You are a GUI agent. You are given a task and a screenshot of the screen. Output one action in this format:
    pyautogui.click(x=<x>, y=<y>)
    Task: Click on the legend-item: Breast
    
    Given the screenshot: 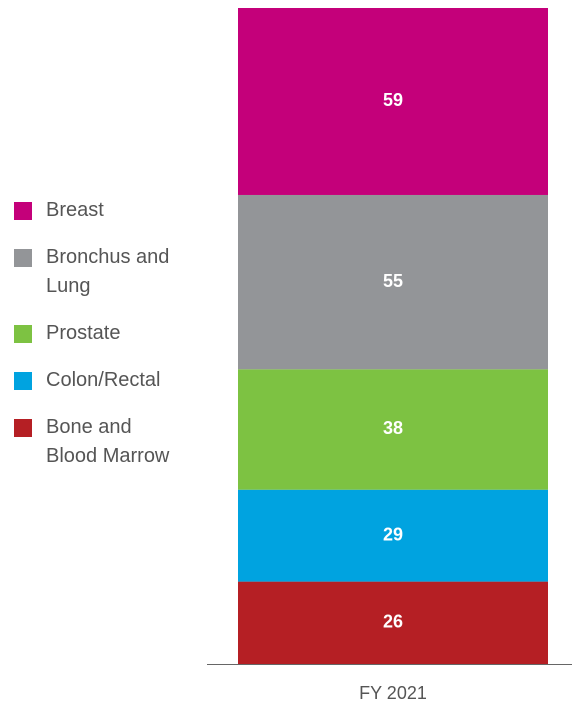 What is the action you would take?
    pyautogui.click(x=94, y=210)
    